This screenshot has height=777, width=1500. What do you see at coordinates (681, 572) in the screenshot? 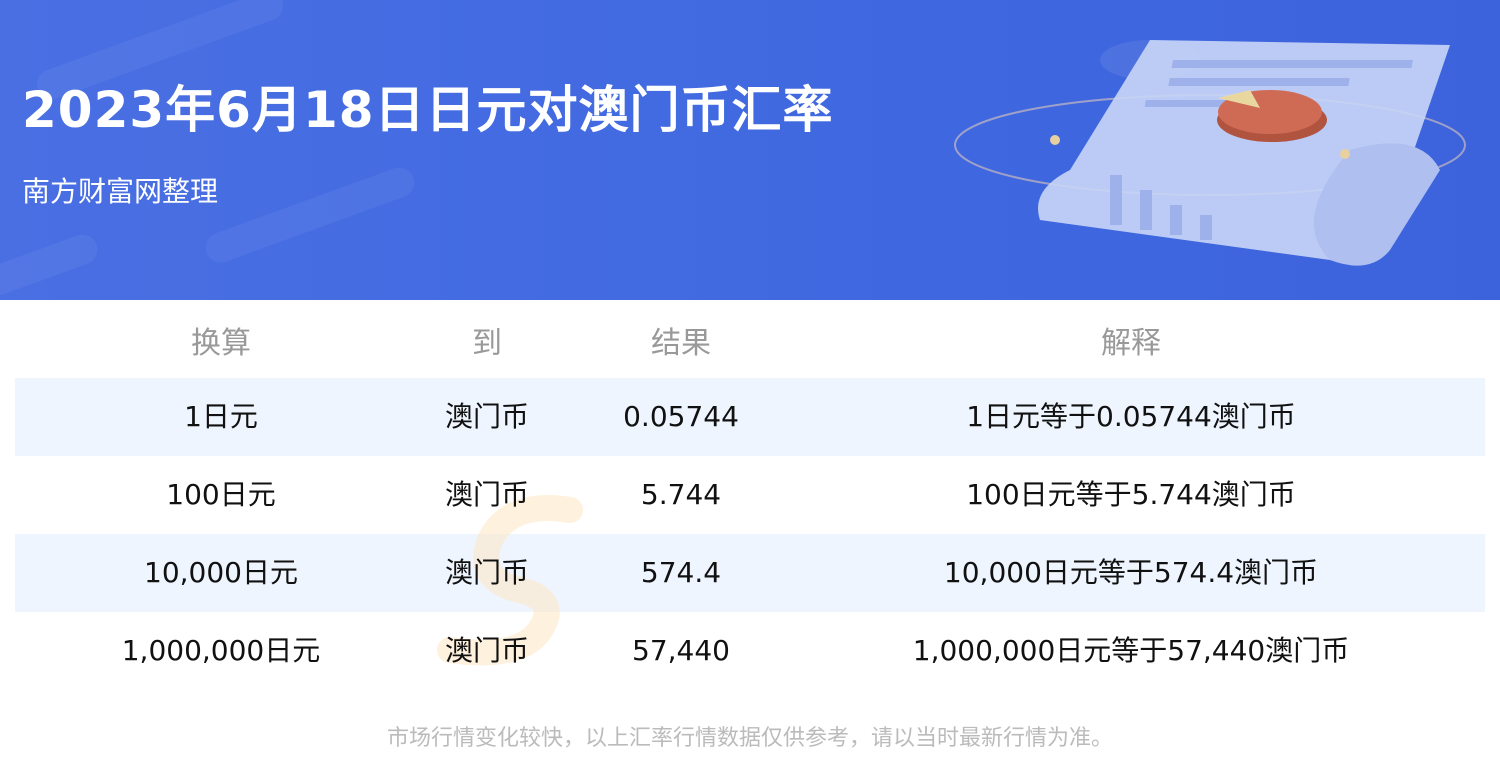
I see `cell-result: 574.4` at bounding box center [681, 572].